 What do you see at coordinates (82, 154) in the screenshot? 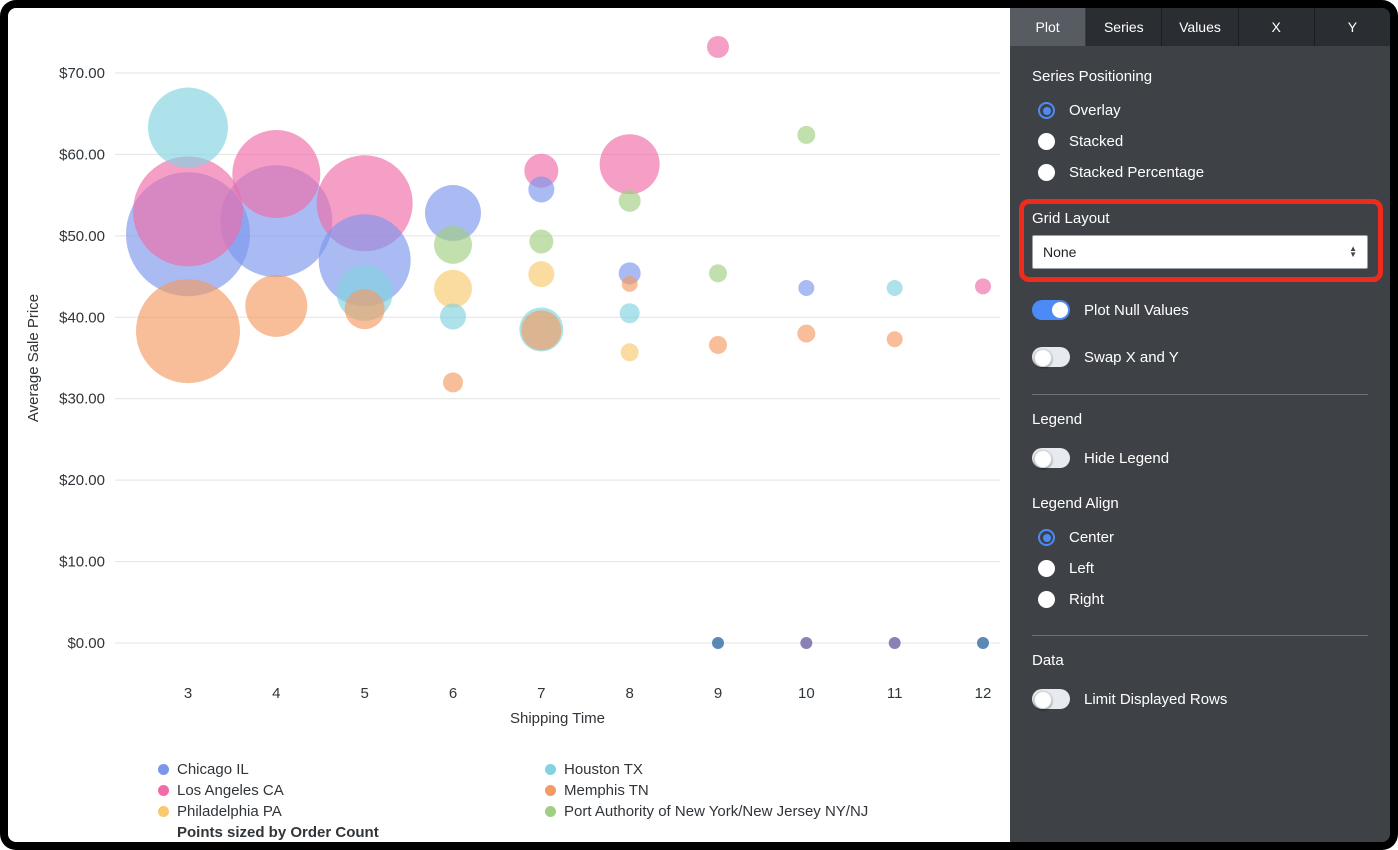
I see `y-tick-label: $60.00` at bounding box center [82, 154].